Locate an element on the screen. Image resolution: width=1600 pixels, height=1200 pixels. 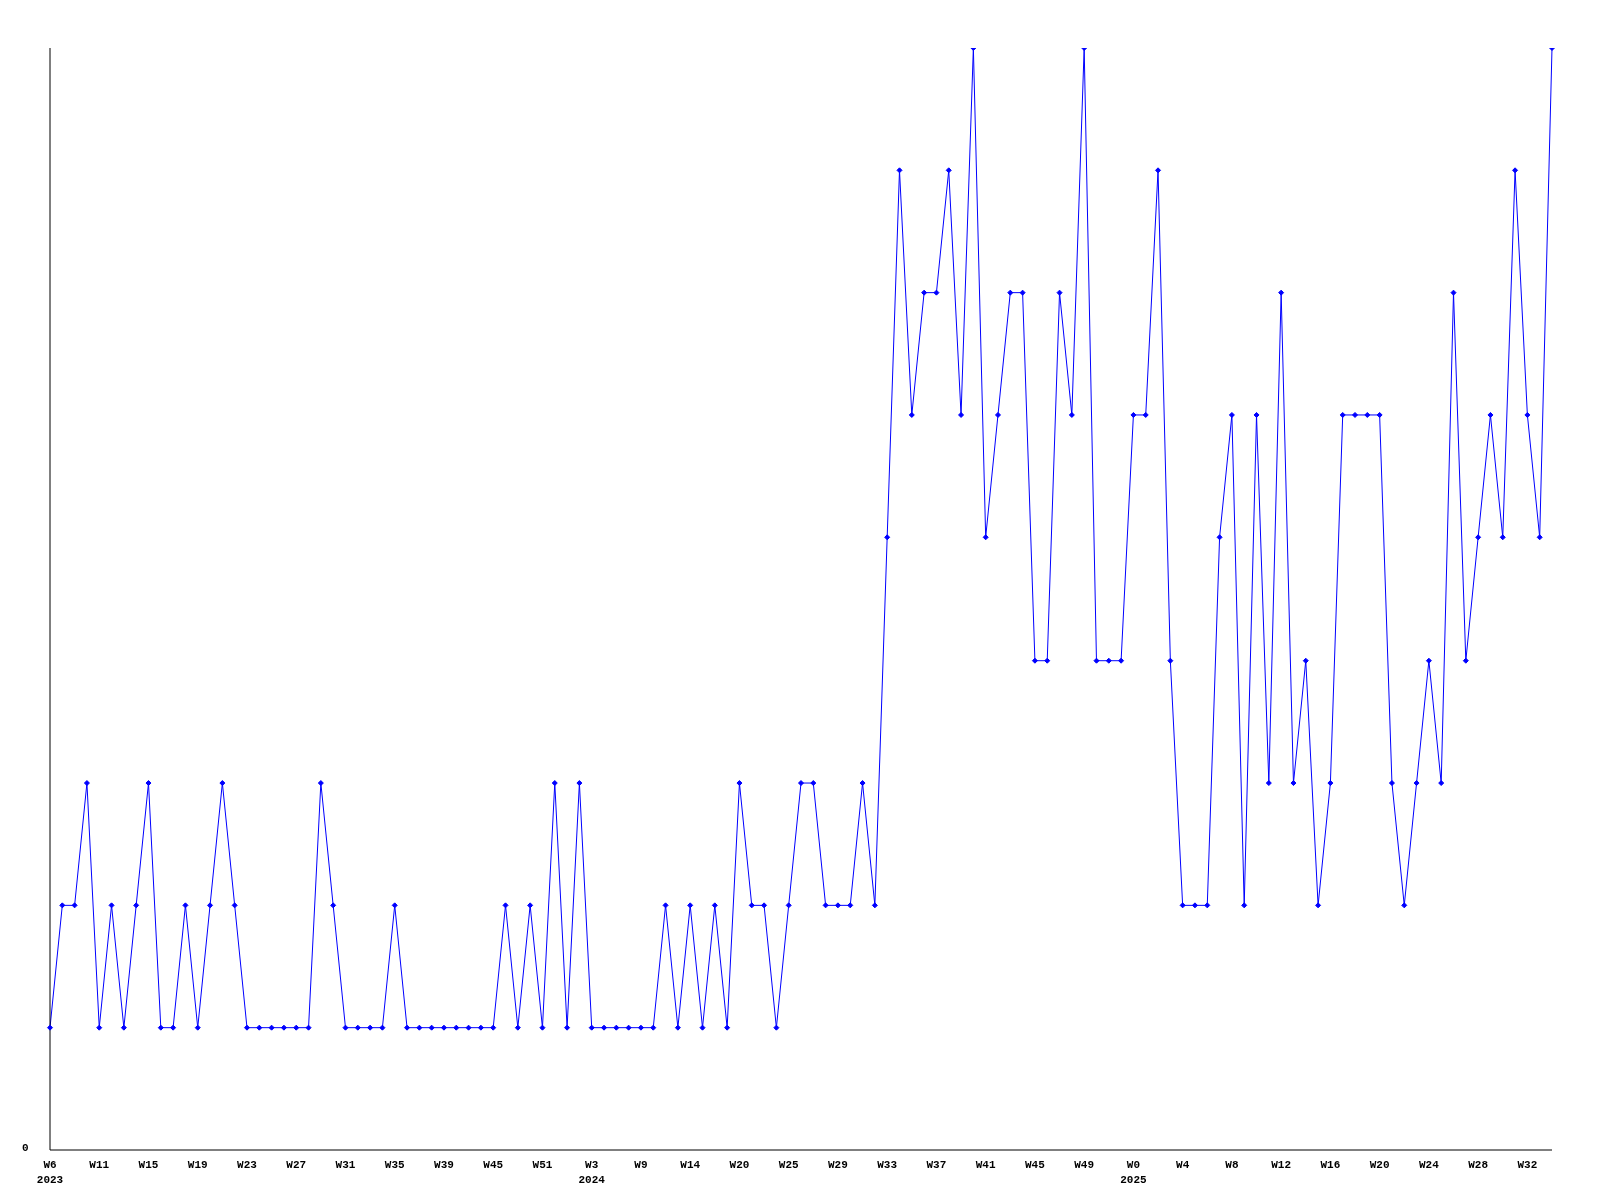
x-tick-label: W19 is located at coordinates (197, 1165).